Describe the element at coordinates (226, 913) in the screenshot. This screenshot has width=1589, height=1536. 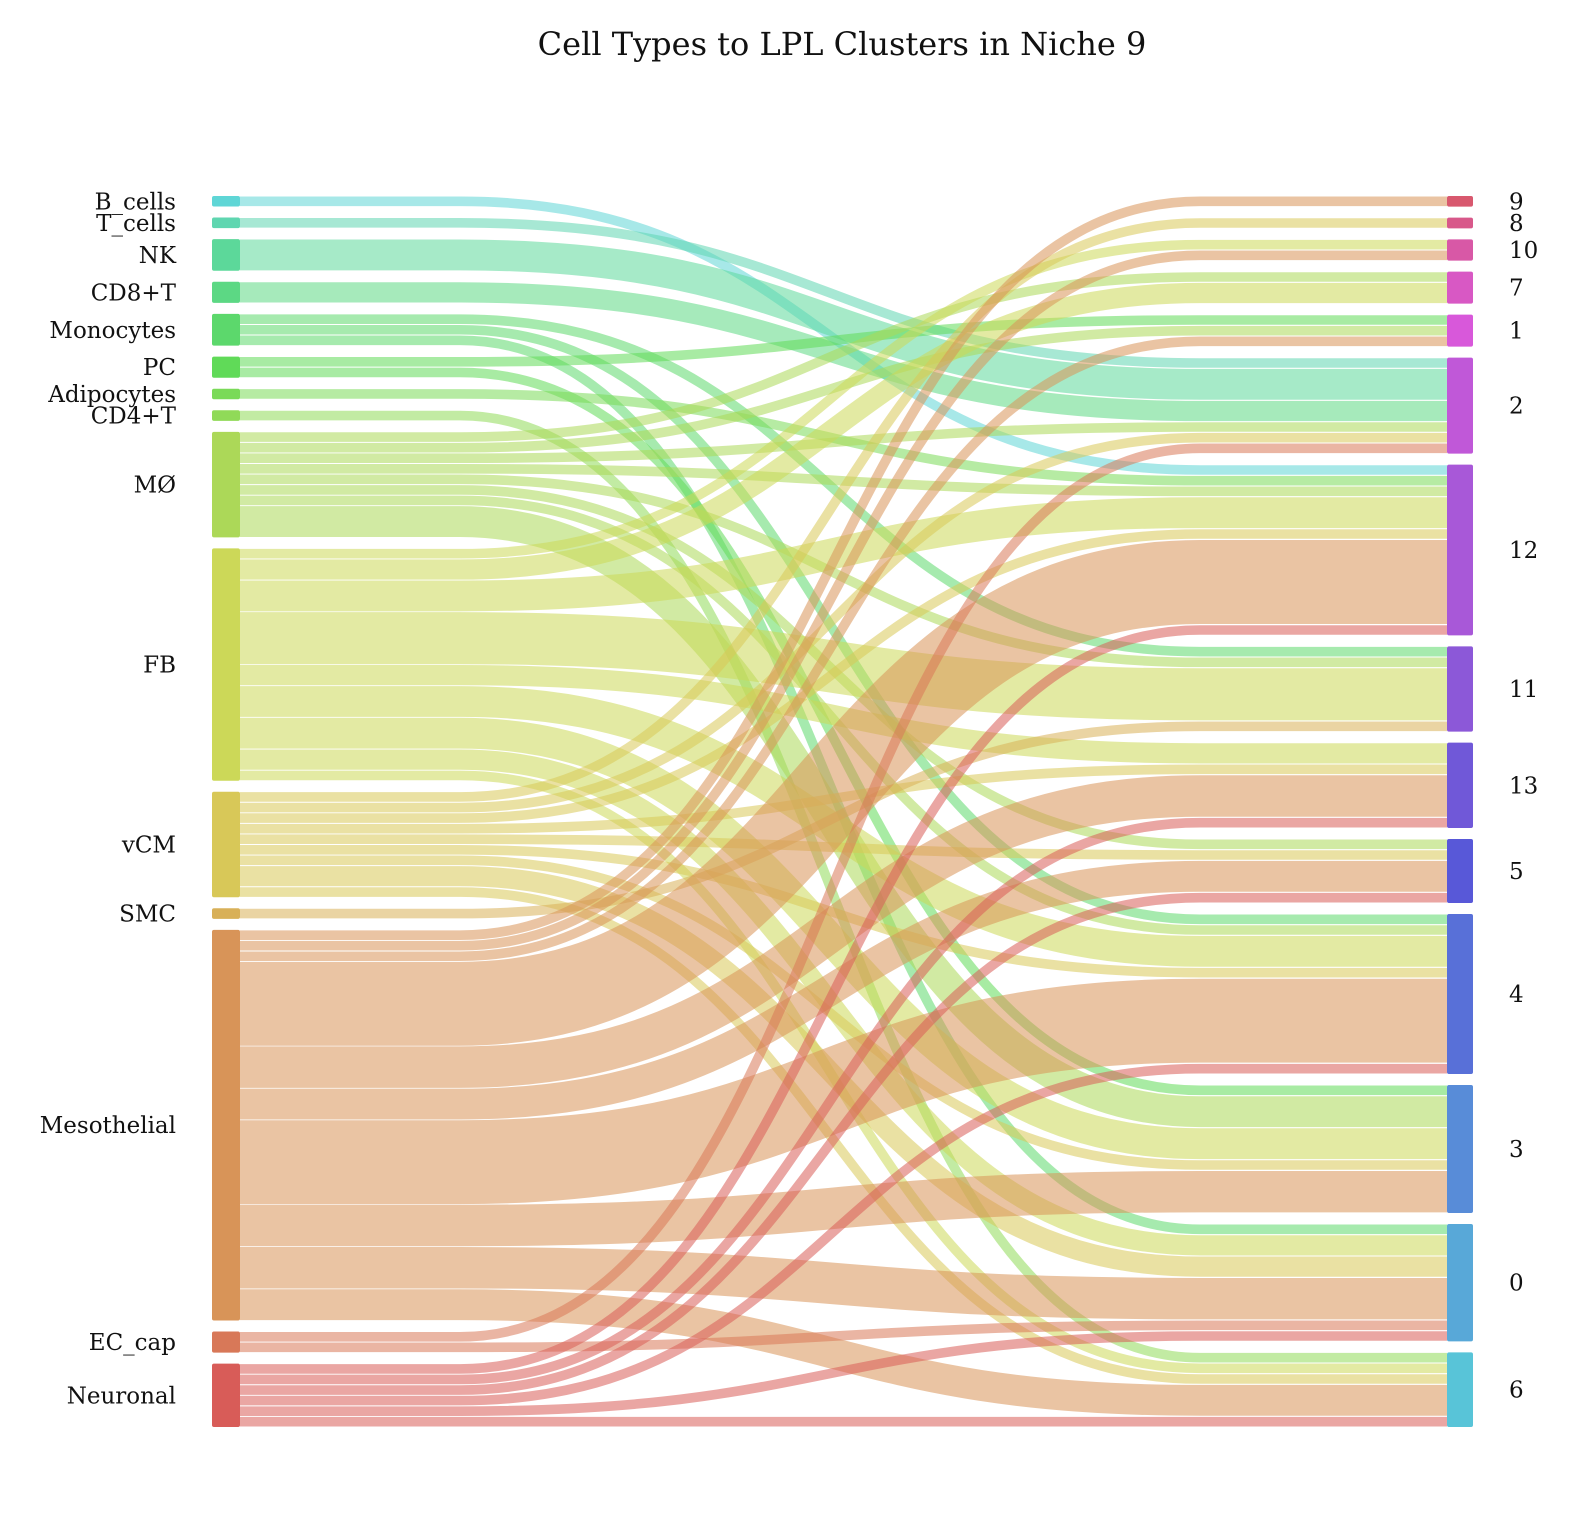
I see `source-node-smc` at that location.